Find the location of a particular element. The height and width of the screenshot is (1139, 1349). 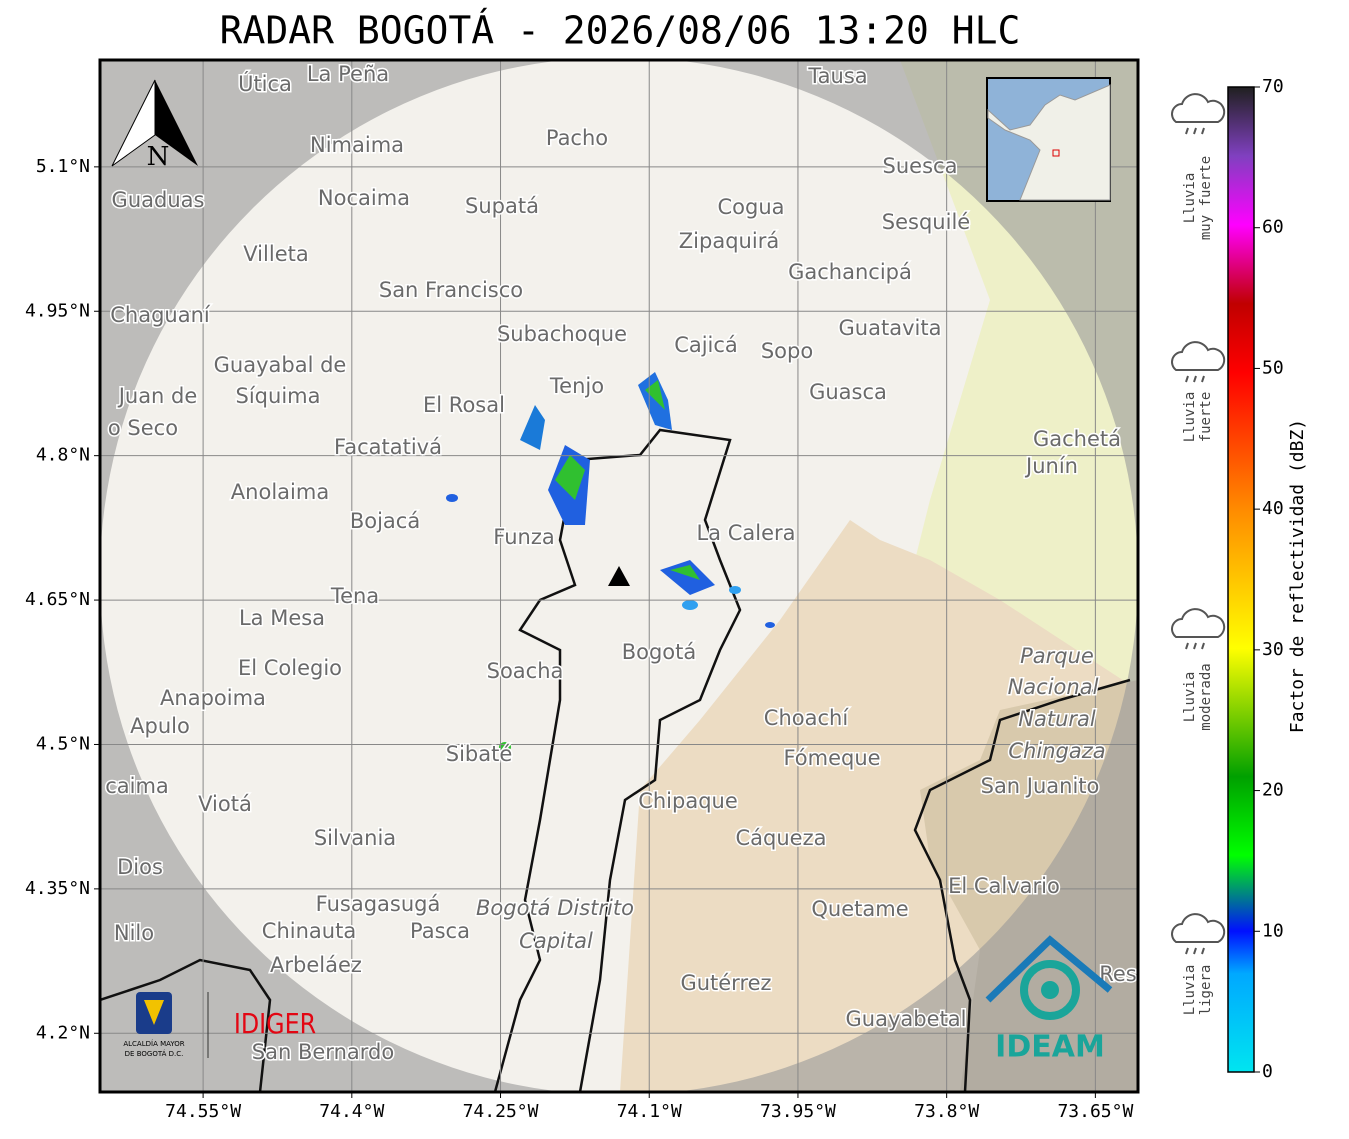

place-label: Útica is located at coordinates (265, 83).